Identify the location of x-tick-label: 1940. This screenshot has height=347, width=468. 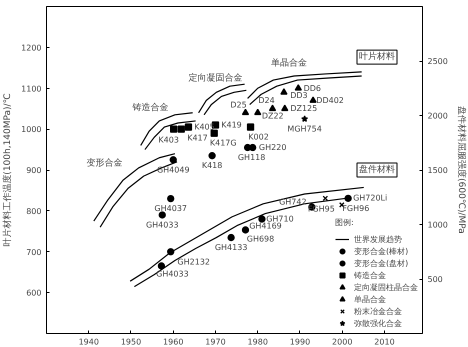
(88, 342).